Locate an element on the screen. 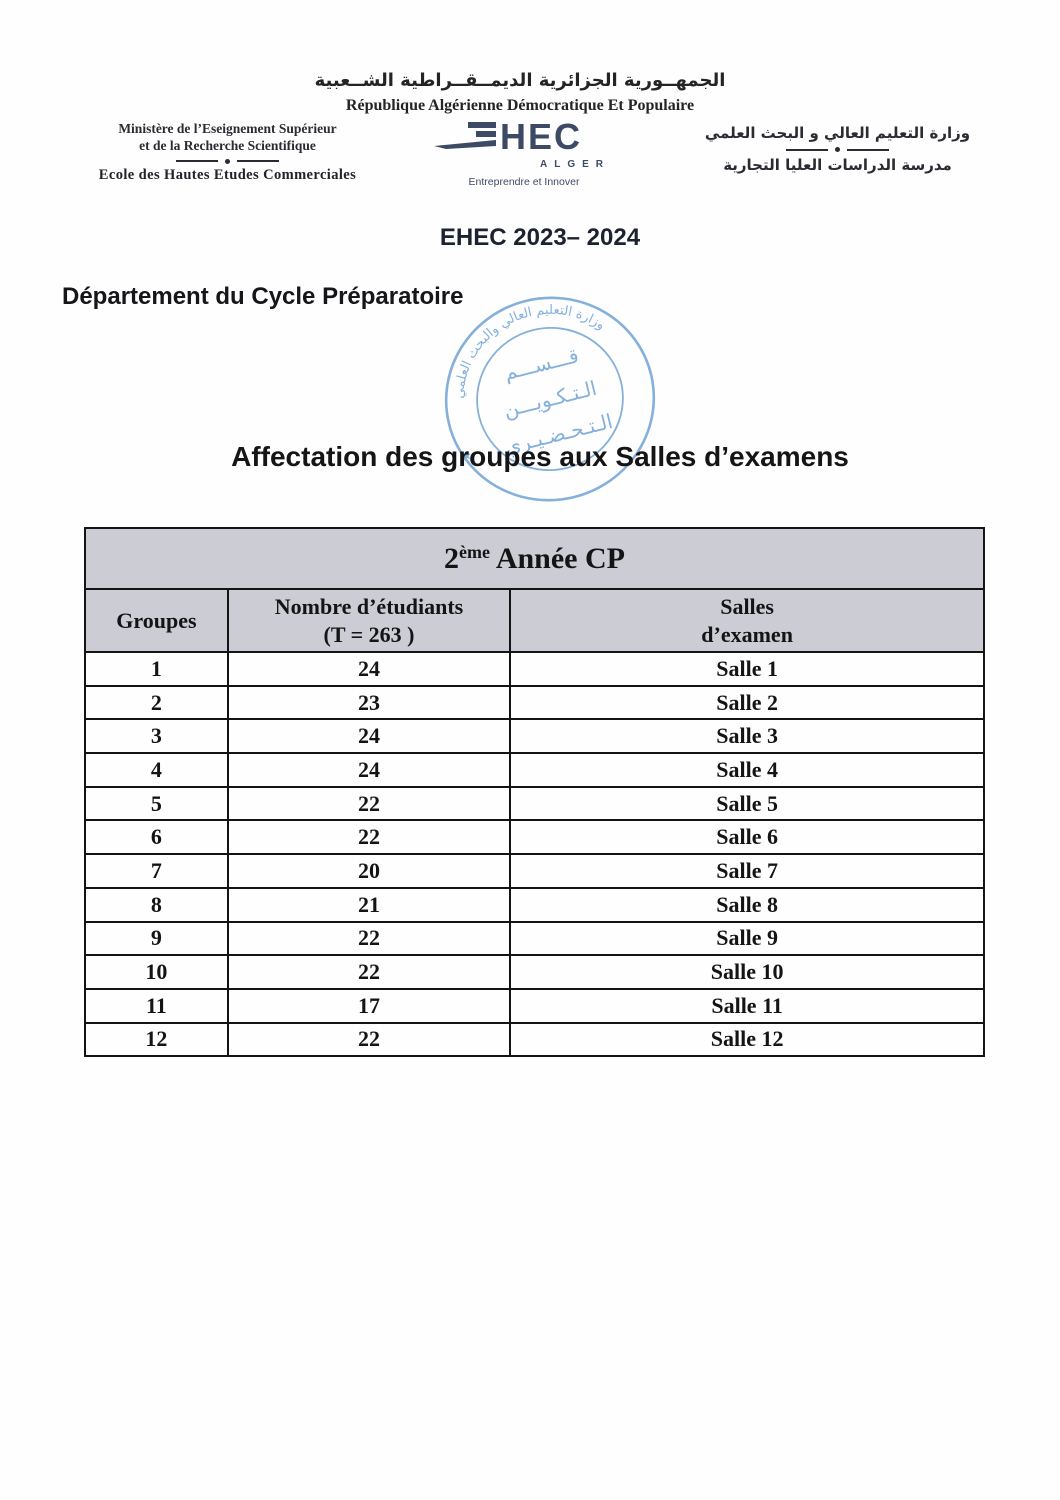 This screenshot has width=1060, height=1500. nombre-cell: 21 is located at coordinates (369, 904).